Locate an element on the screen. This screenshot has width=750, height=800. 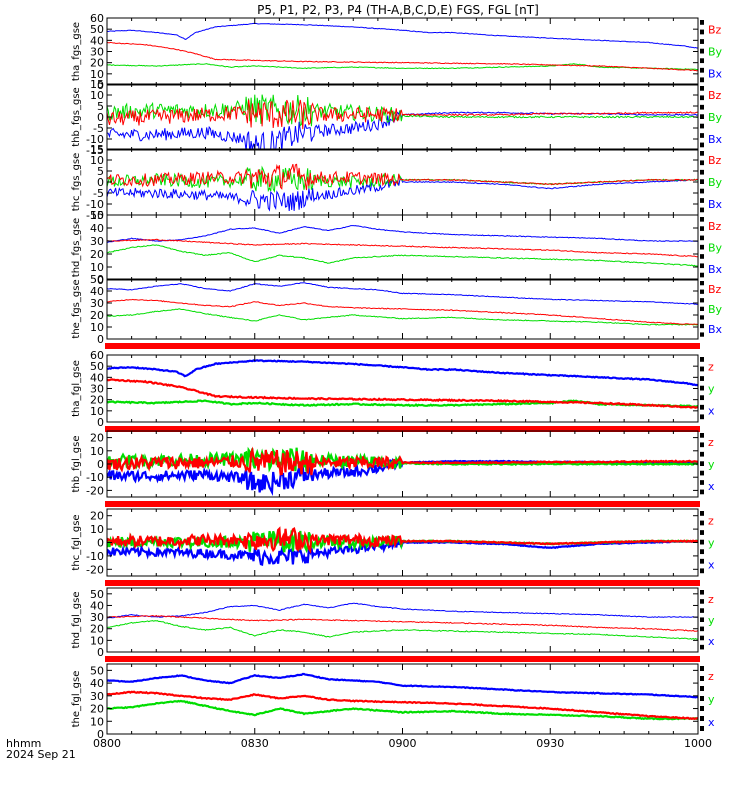
y-axis-label: thc_fgl_gse is located at coordinates (76, 542).